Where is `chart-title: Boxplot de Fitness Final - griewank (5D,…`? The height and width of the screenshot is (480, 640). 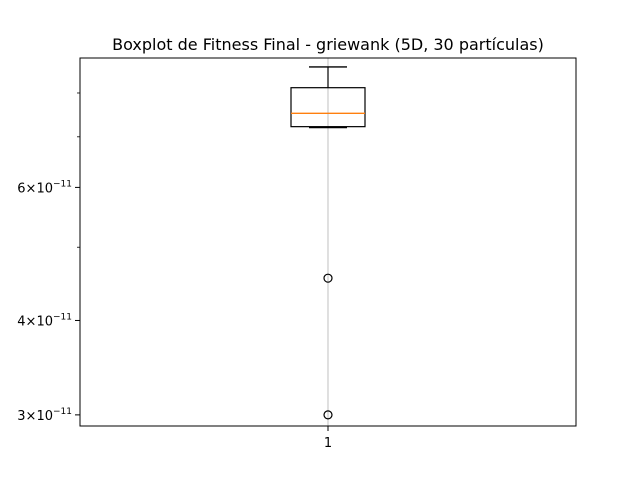
chart-title: Boxplot de Fitness Final - griewank (5D,… is located at coordinates (328, 44).